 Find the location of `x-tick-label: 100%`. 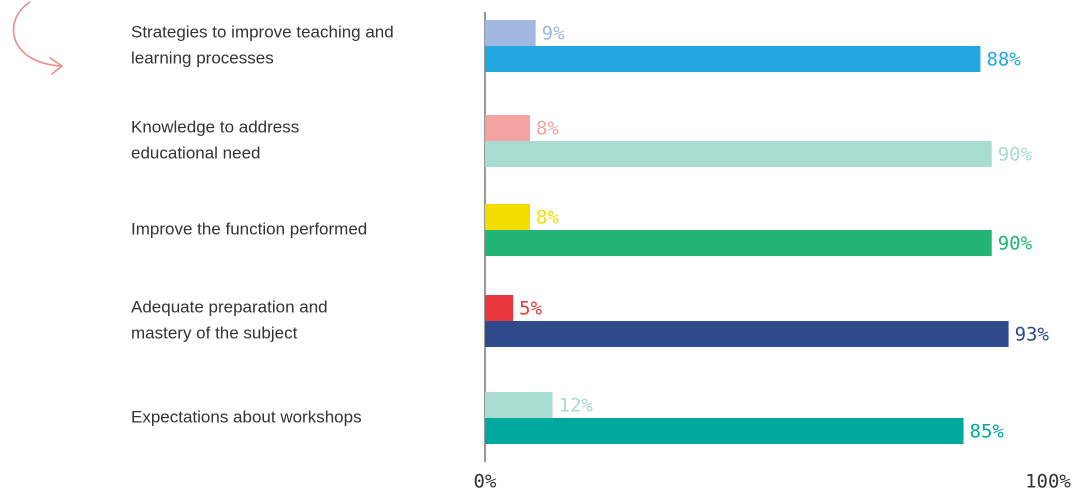

x-tick-label: 100% is located at coordinates (1048, 482).